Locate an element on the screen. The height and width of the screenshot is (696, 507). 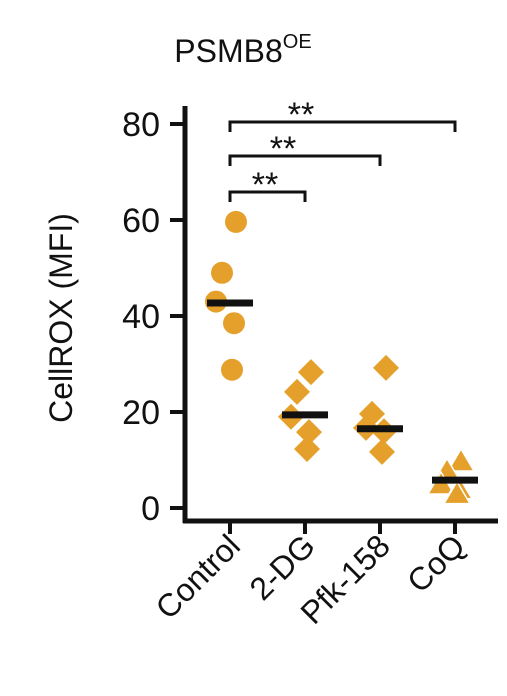
y-tick-label: 60 is located at coordinates (141, 221).